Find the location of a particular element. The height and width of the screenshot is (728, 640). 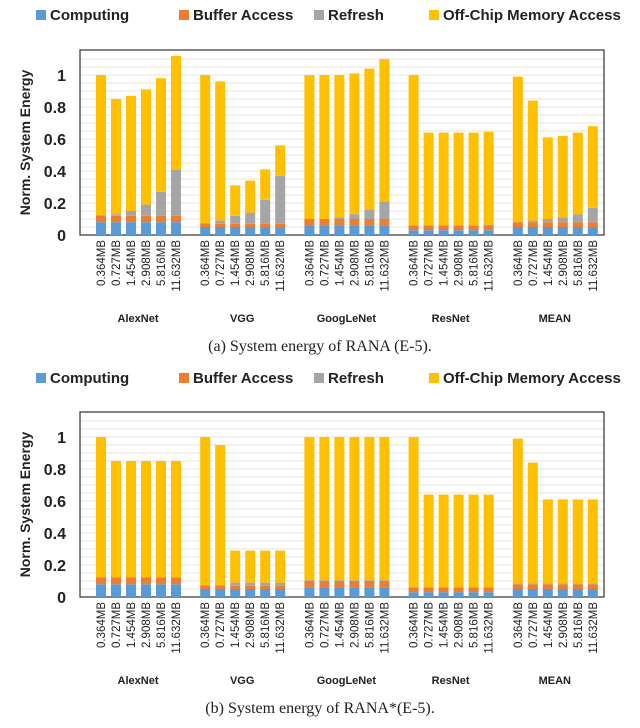

legend-label: Computing is located at coordinates (90, 378).